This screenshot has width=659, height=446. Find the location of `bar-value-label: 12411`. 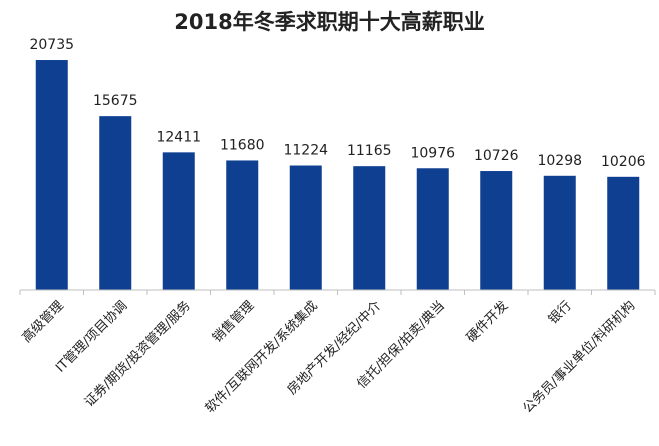

bar-value-label: 12411 is located at coordinates (178, 137).